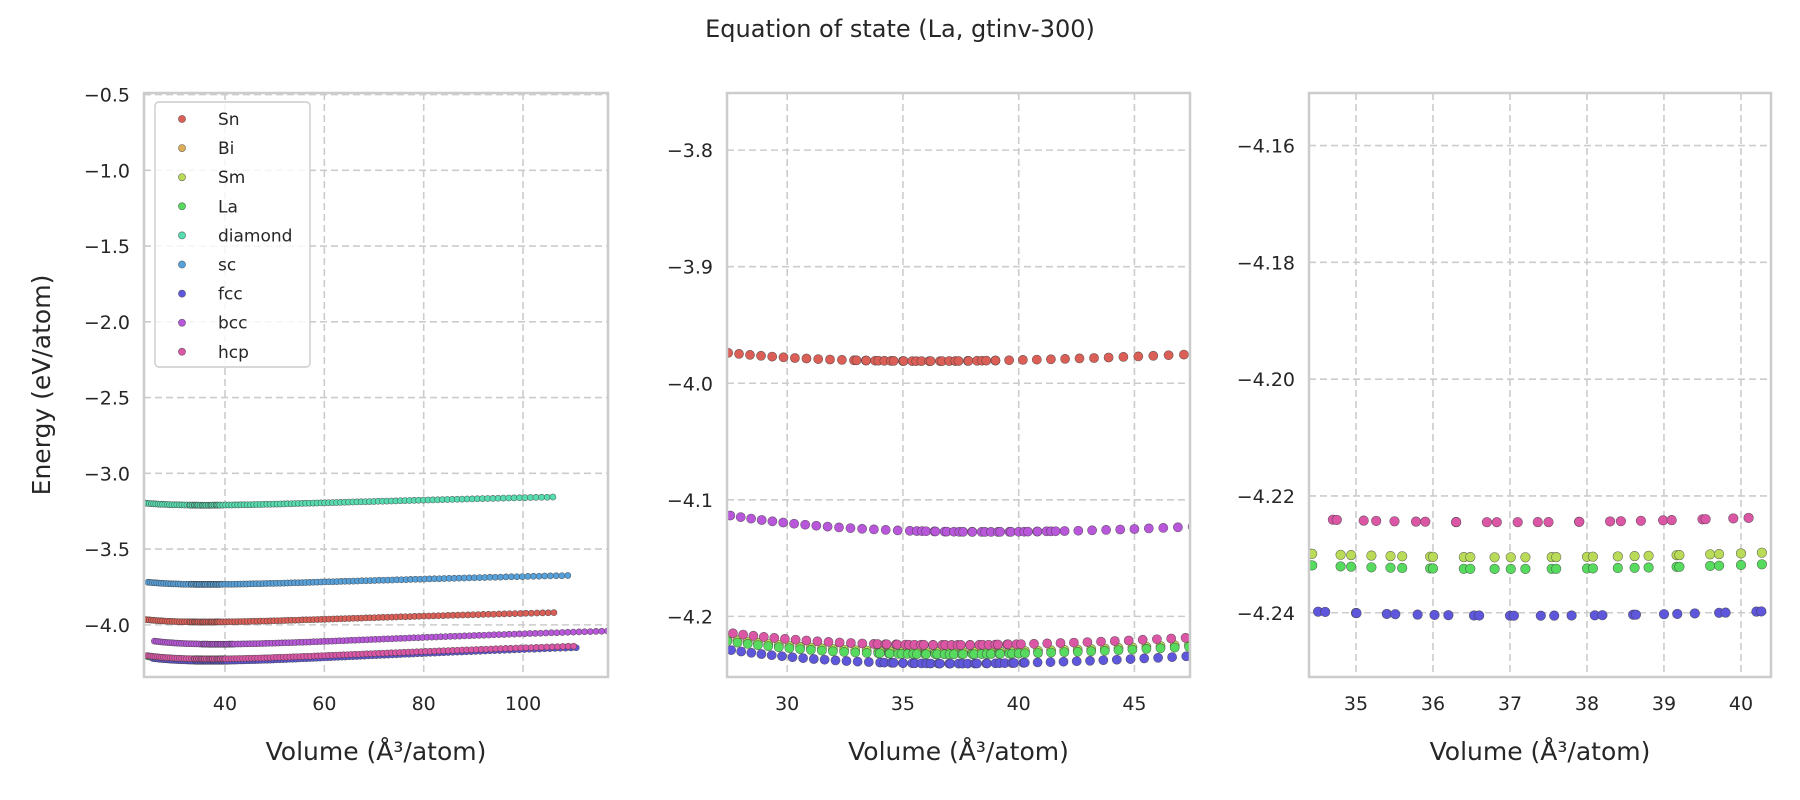 The width and height of the screenshot is (1800, 800). What do you see at coordinates (107, 171) in the screenshot?
I see `y-tick-label: −1.0` at bounding box center [107, 171].